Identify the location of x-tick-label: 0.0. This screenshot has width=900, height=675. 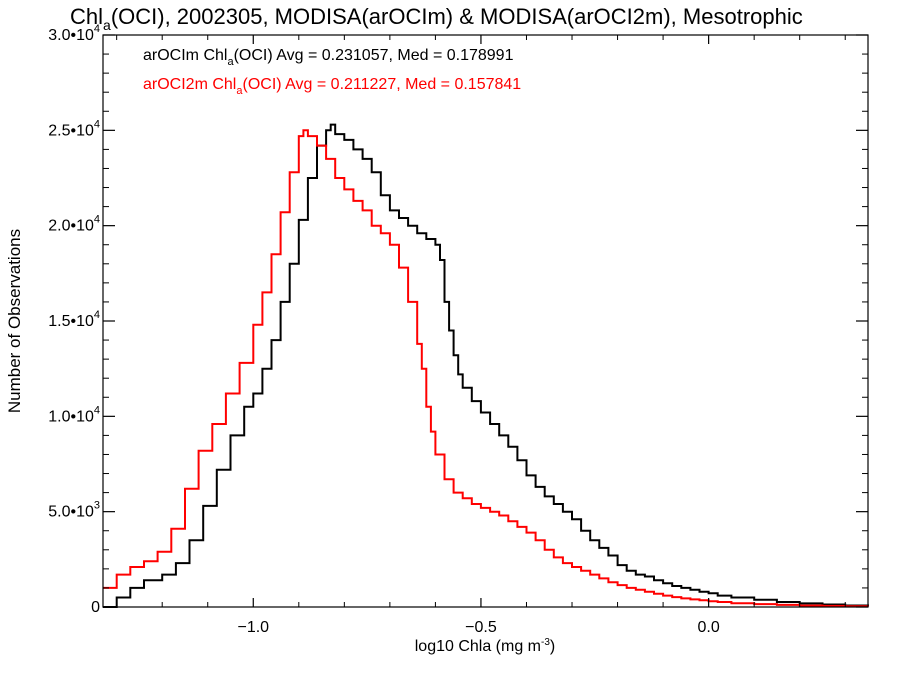
(709, 627).